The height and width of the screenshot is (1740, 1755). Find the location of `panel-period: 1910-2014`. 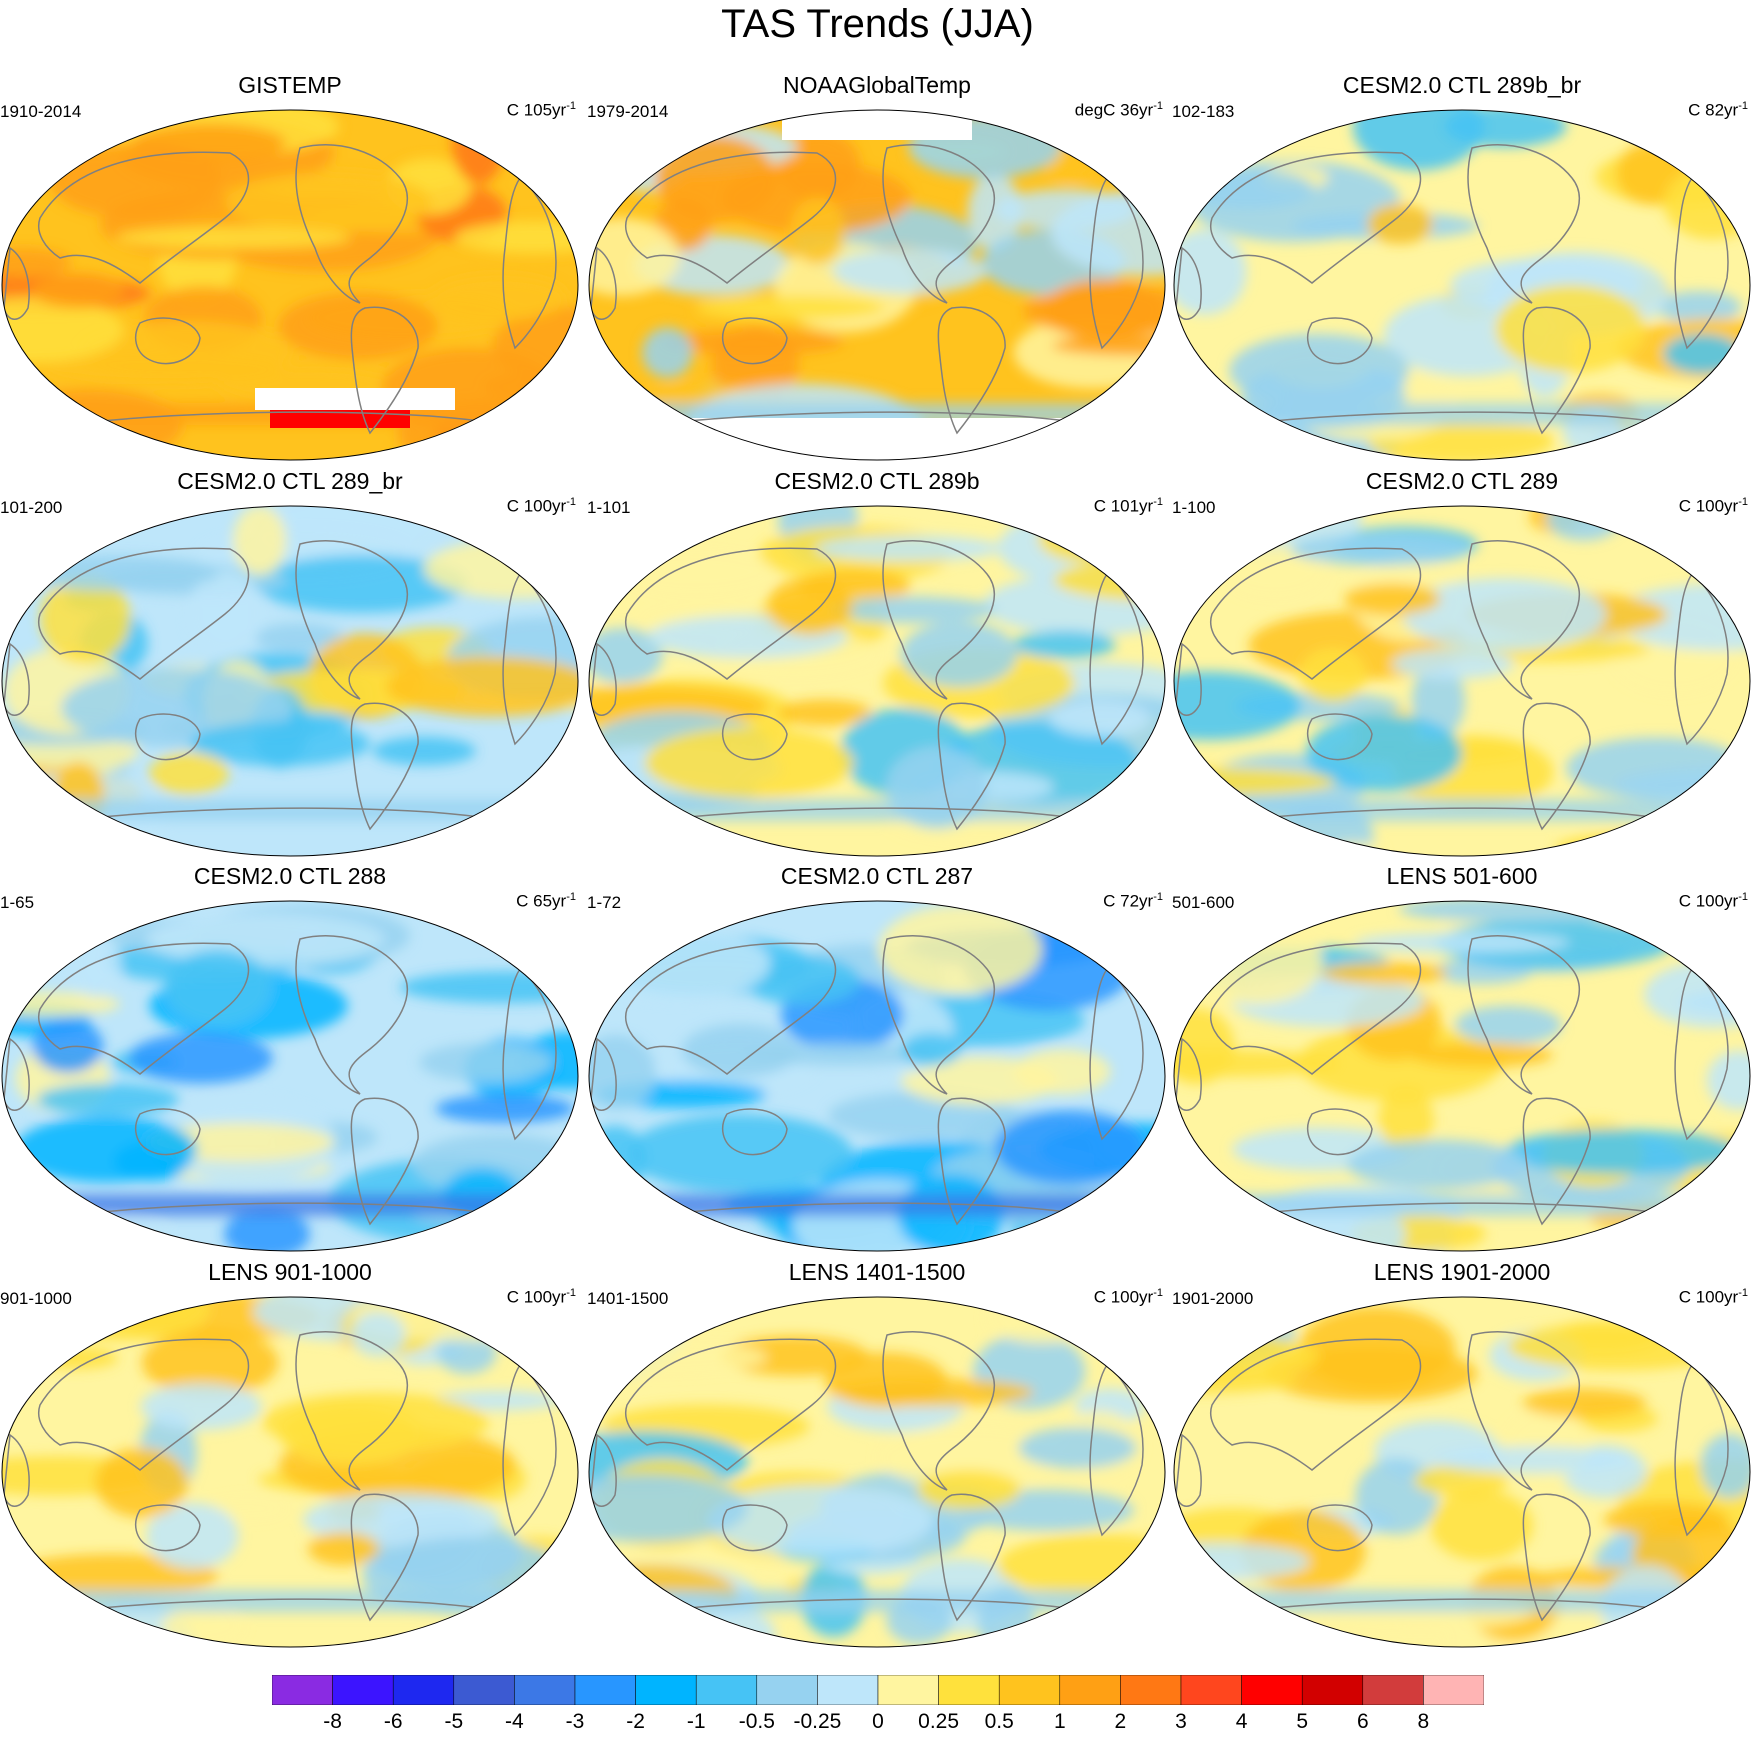

panel-period: 1910-2014 is located at coordinates (41, 111).